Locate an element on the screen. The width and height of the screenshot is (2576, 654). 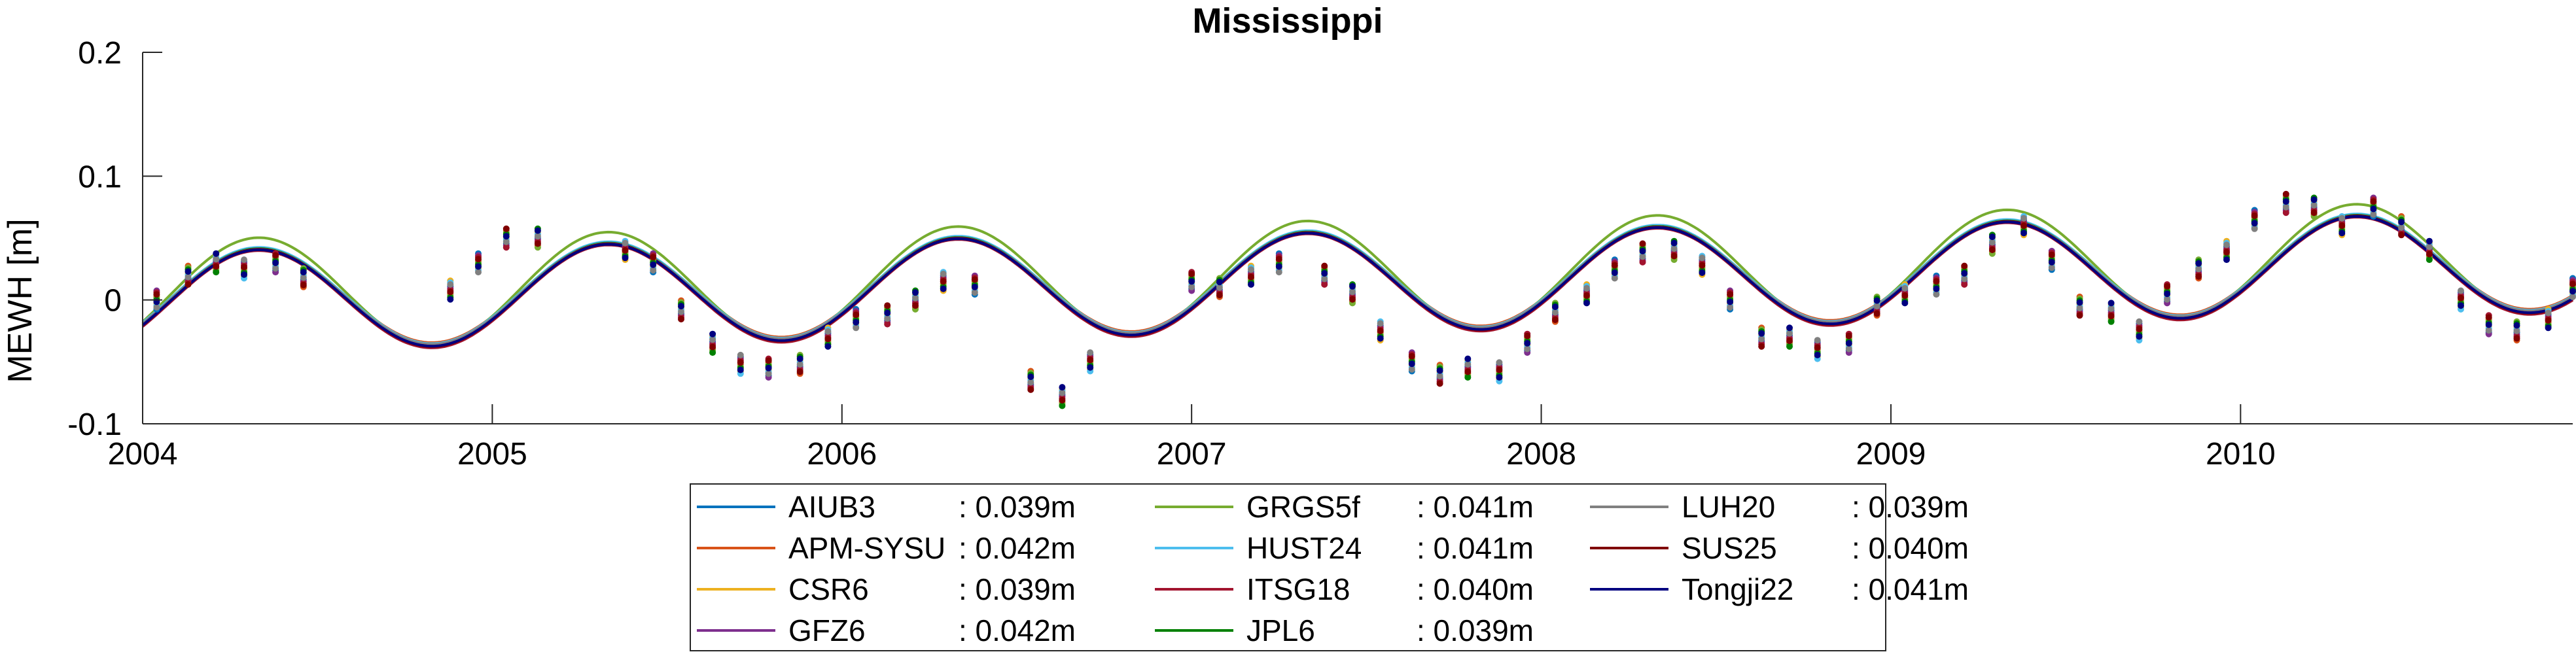
legend-label: GFZ6 is located at coordinates (827, 630).